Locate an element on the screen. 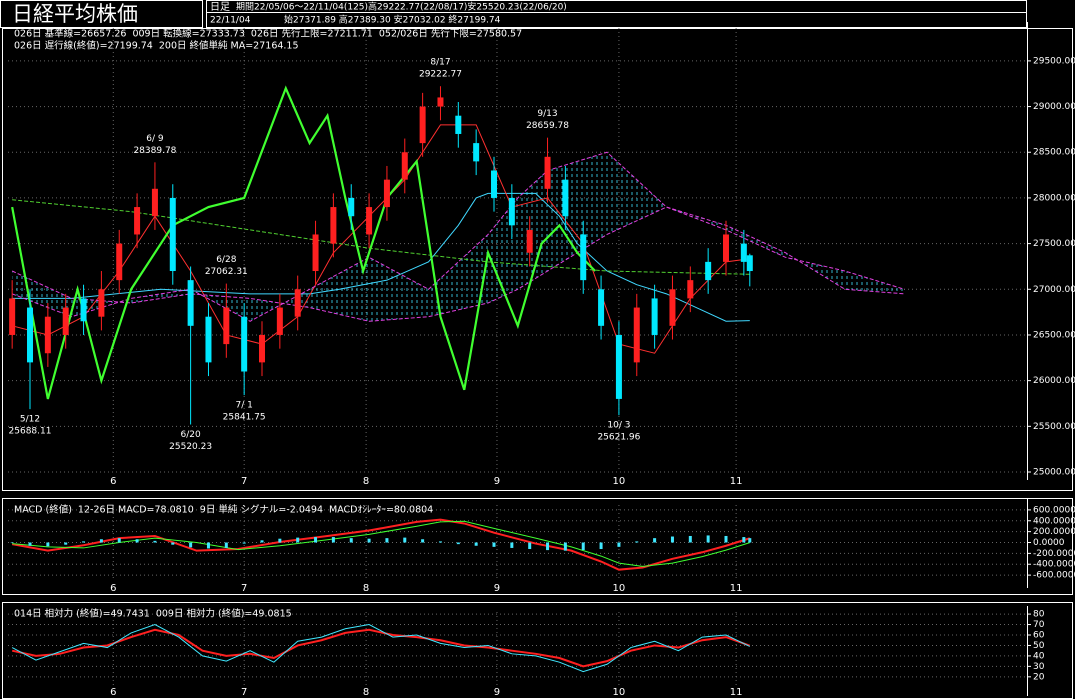  macd-frame is located at coordinates (537, 546).